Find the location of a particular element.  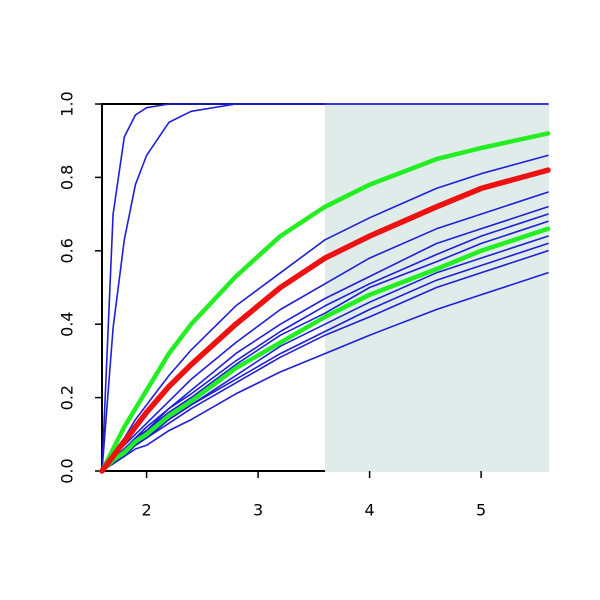

y-tick-label: 0.0 is located at coordinates (67, 470).